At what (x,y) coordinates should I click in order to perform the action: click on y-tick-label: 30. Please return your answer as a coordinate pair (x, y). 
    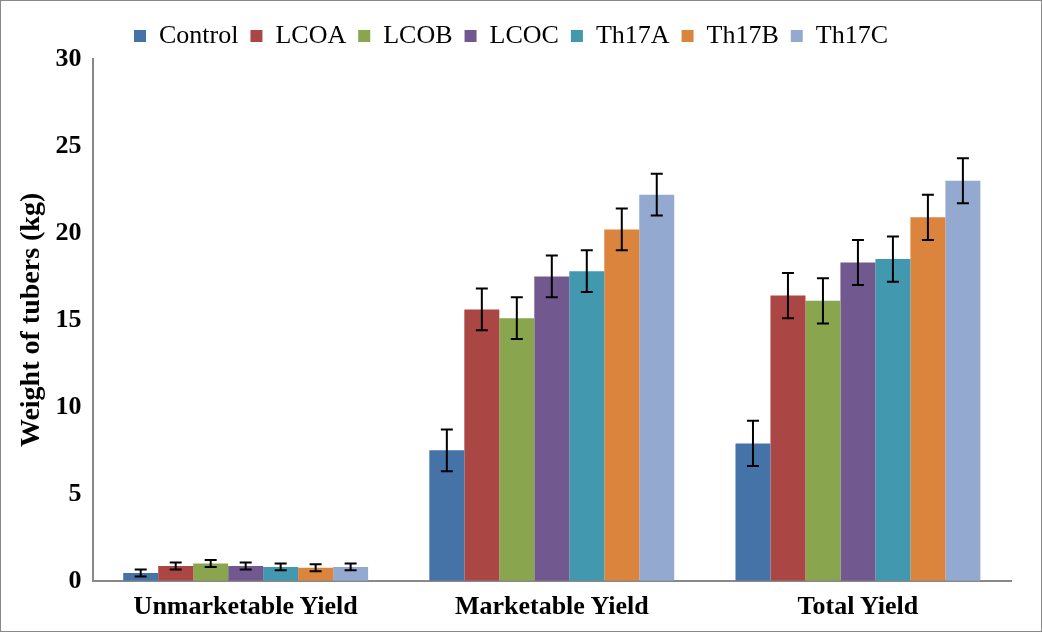
    Looking at the image, I should click on (68, 57).